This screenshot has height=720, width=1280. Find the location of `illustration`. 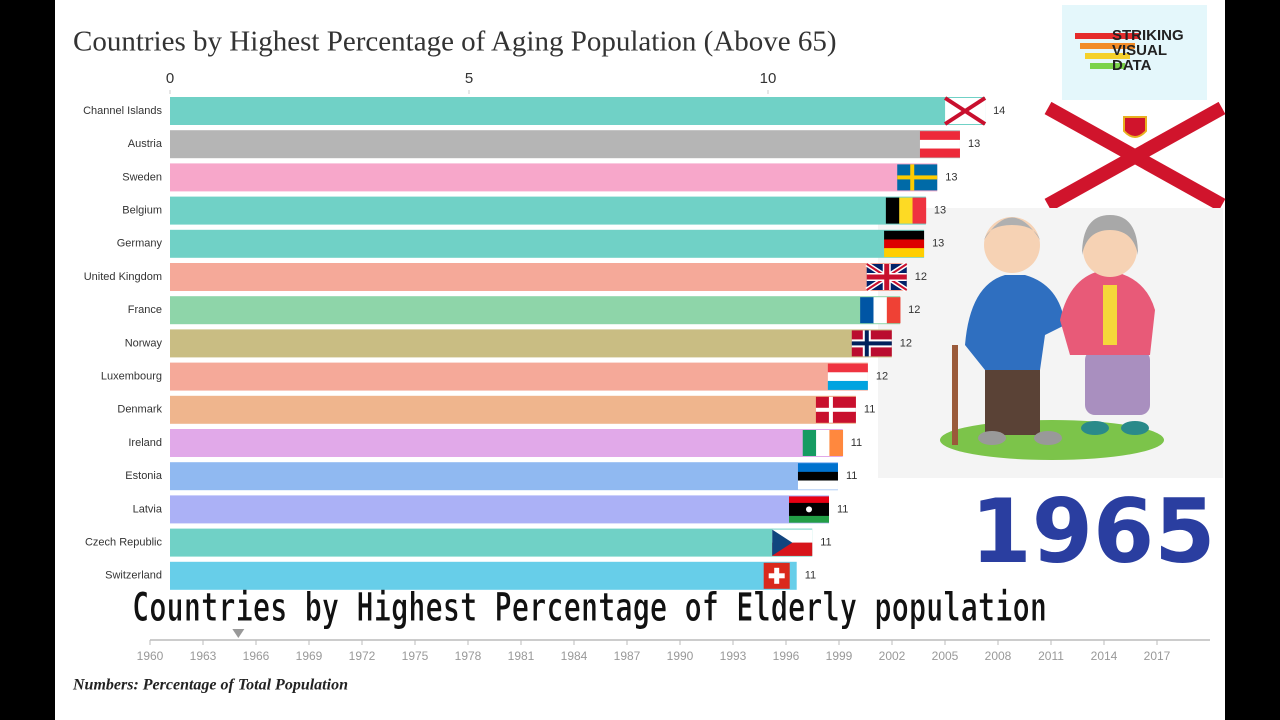

illustration is located at coordinates (1050, 343).